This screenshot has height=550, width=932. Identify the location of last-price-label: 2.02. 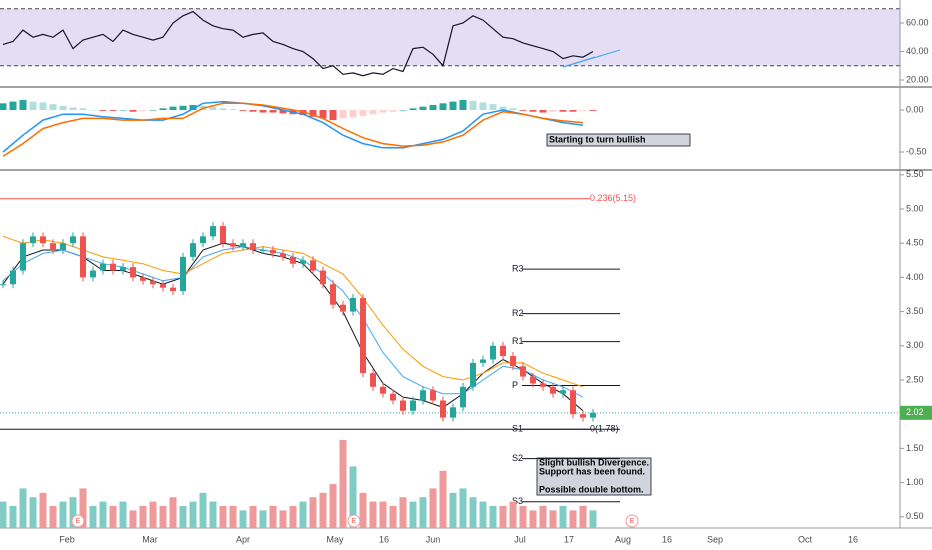
(915, 412).